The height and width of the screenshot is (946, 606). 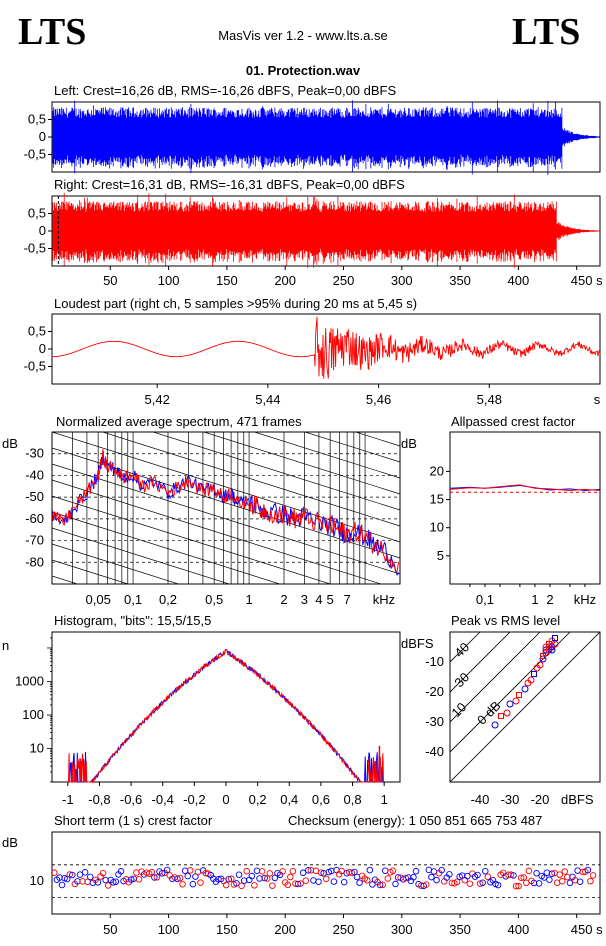 I want to click on short-term-xtick-label: 300, so click(x=402, y=929).